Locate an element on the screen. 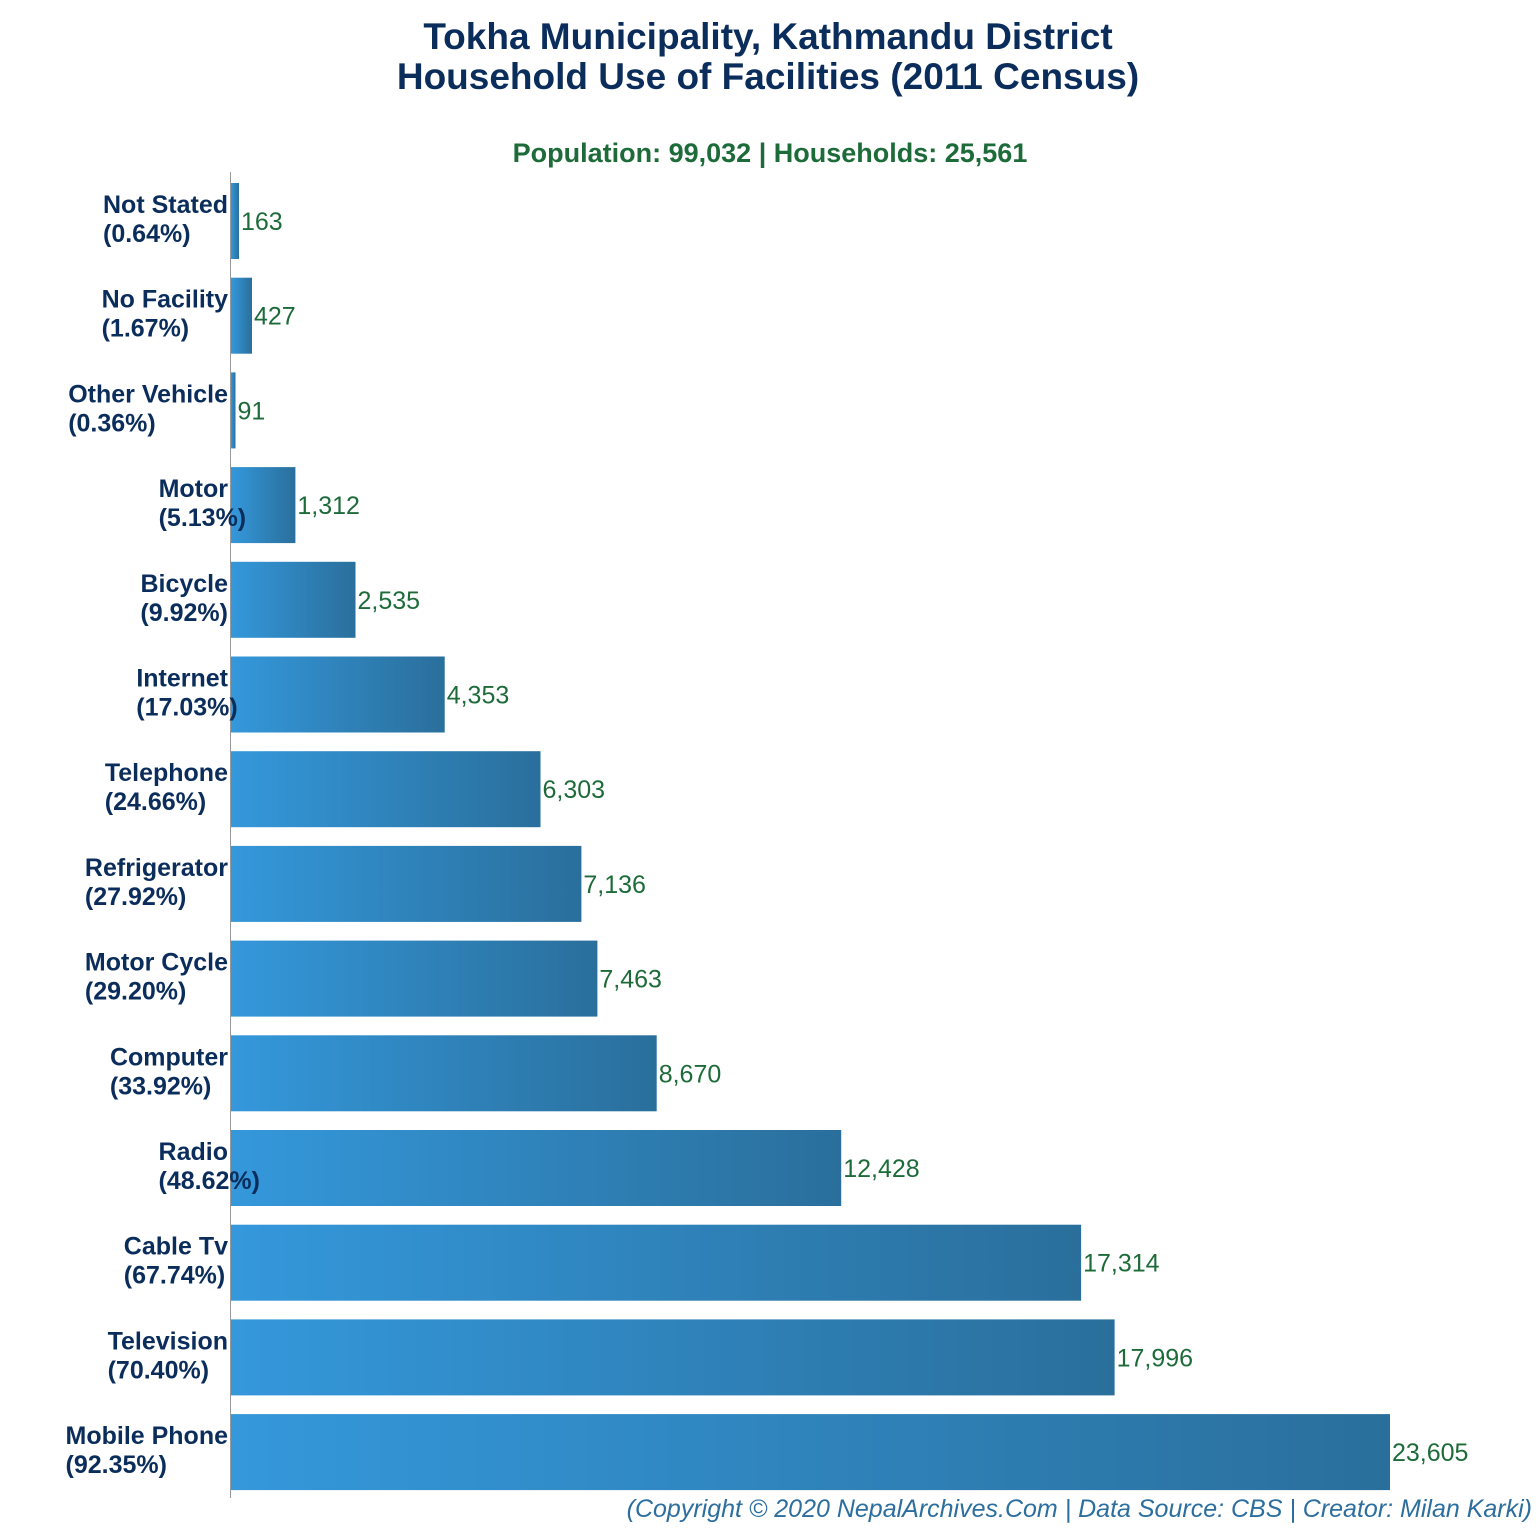 Image resolution: width=1536 pixels, height=1536 pixels. category-label-not-stated: Not Stated is located at coordinates (165, 205).